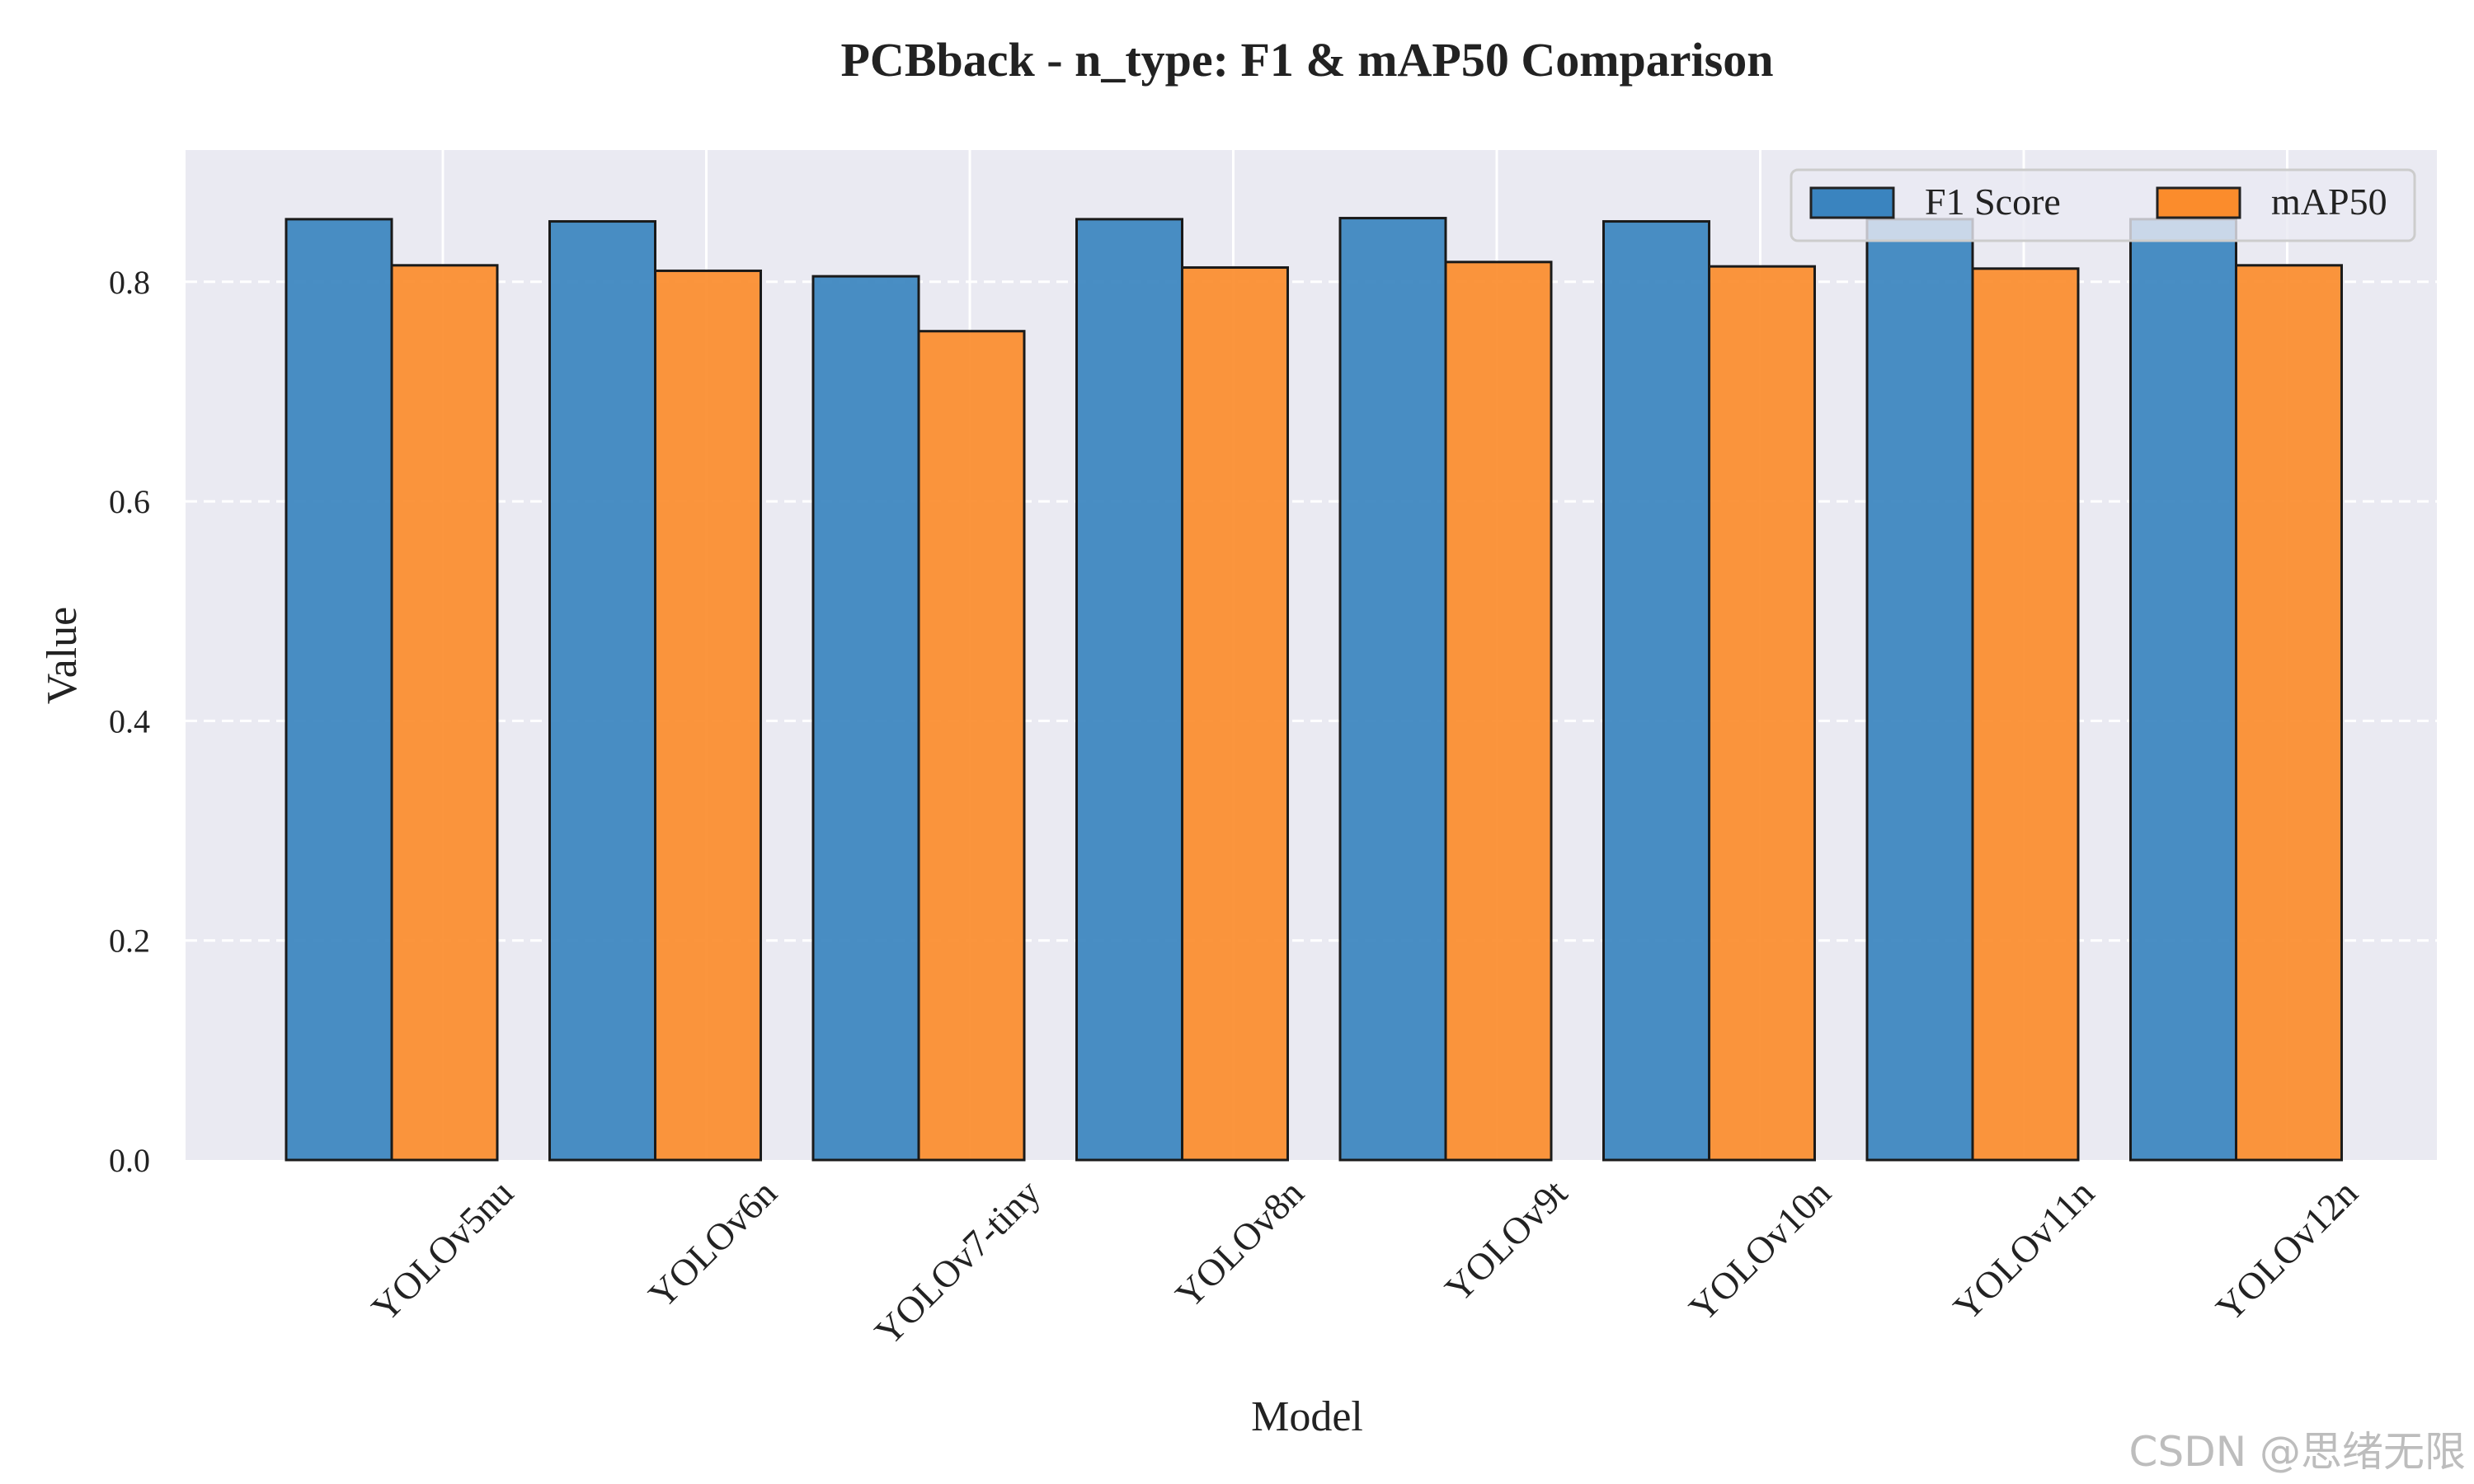 This screenshot has width=2474, height=1484. I want to click on chart-title: PCBback - n_type: F1 & mAP50 Comparison, so click(1307, 60).